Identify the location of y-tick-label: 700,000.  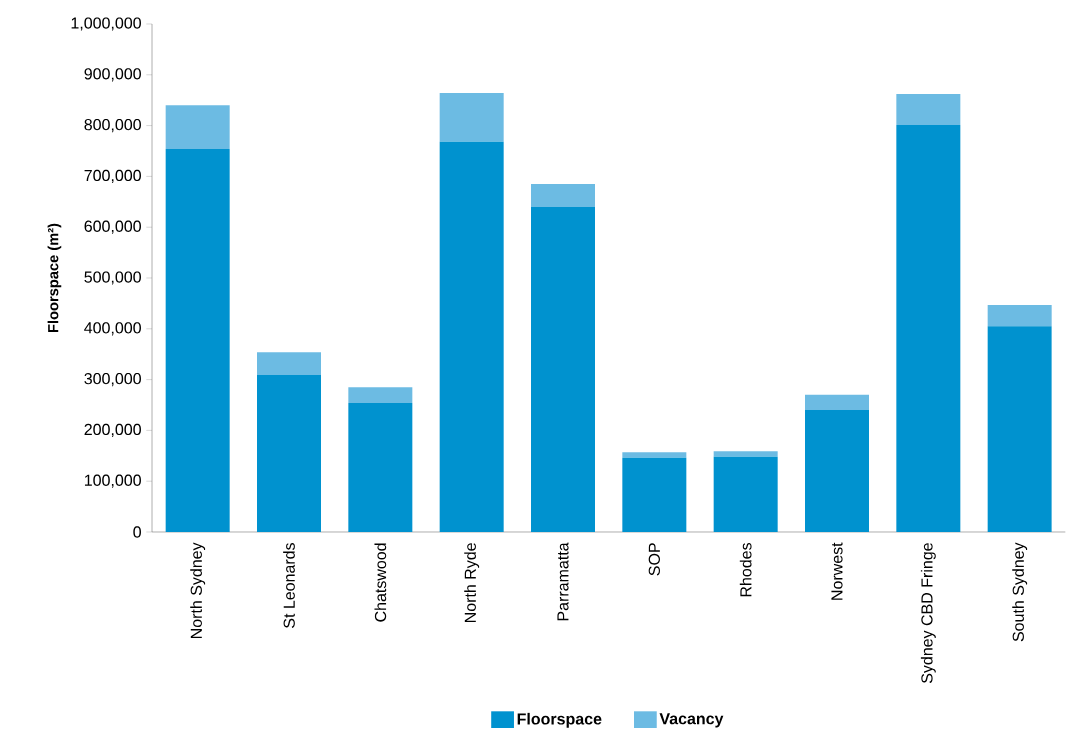
(112, 176).